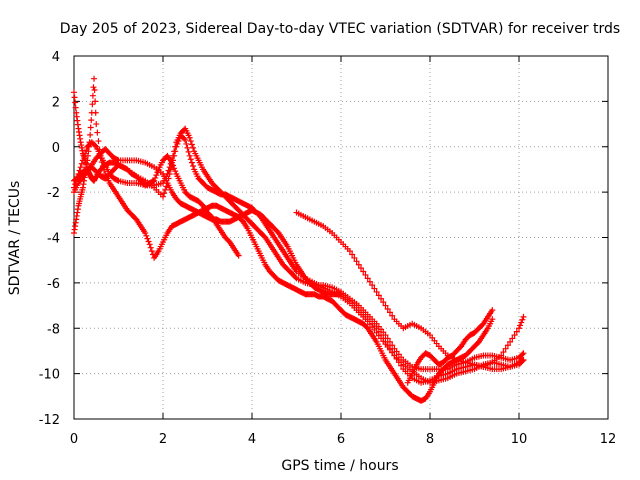 The image size is (640, 480). Describe the element at coordinates (56, 57) in the screenshot. I see `y-tick-label: 4` at that location.